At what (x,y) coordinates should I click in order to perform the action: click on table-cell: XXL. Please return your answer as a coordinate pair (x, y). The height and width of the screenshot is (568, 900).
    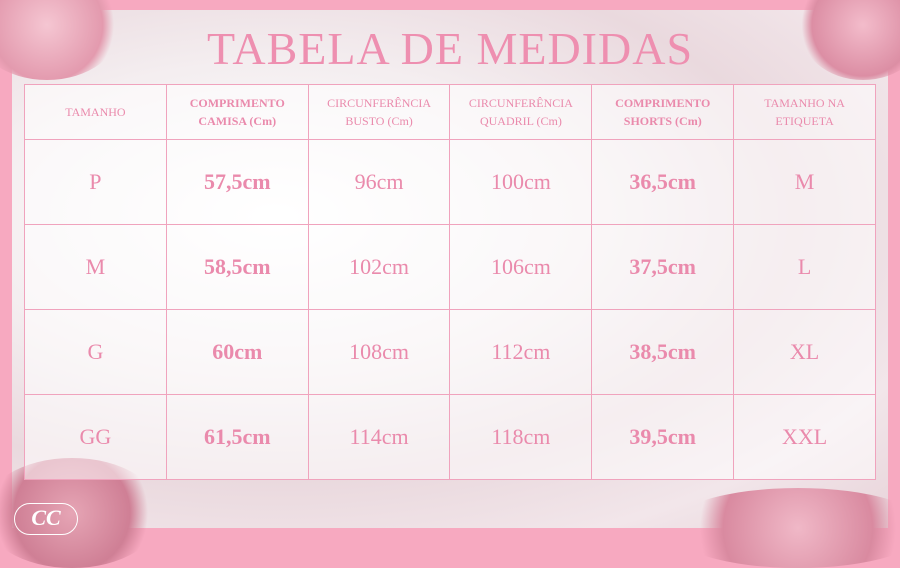
    Looking at the image, I should click on (804, 437).